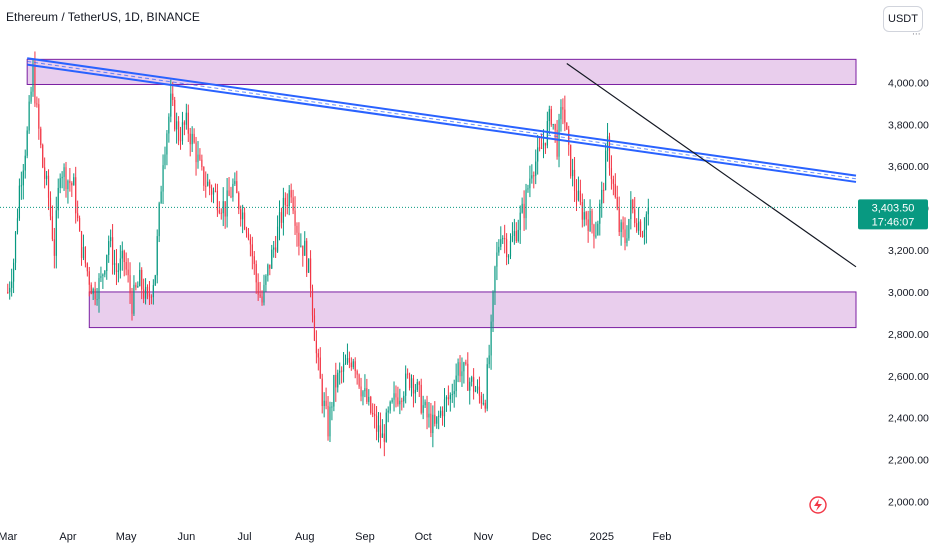 Image resolution: width=932 pixels, height=555 pixels. I want to click on y-tick-label: 2,200.00, so click(908, 461).